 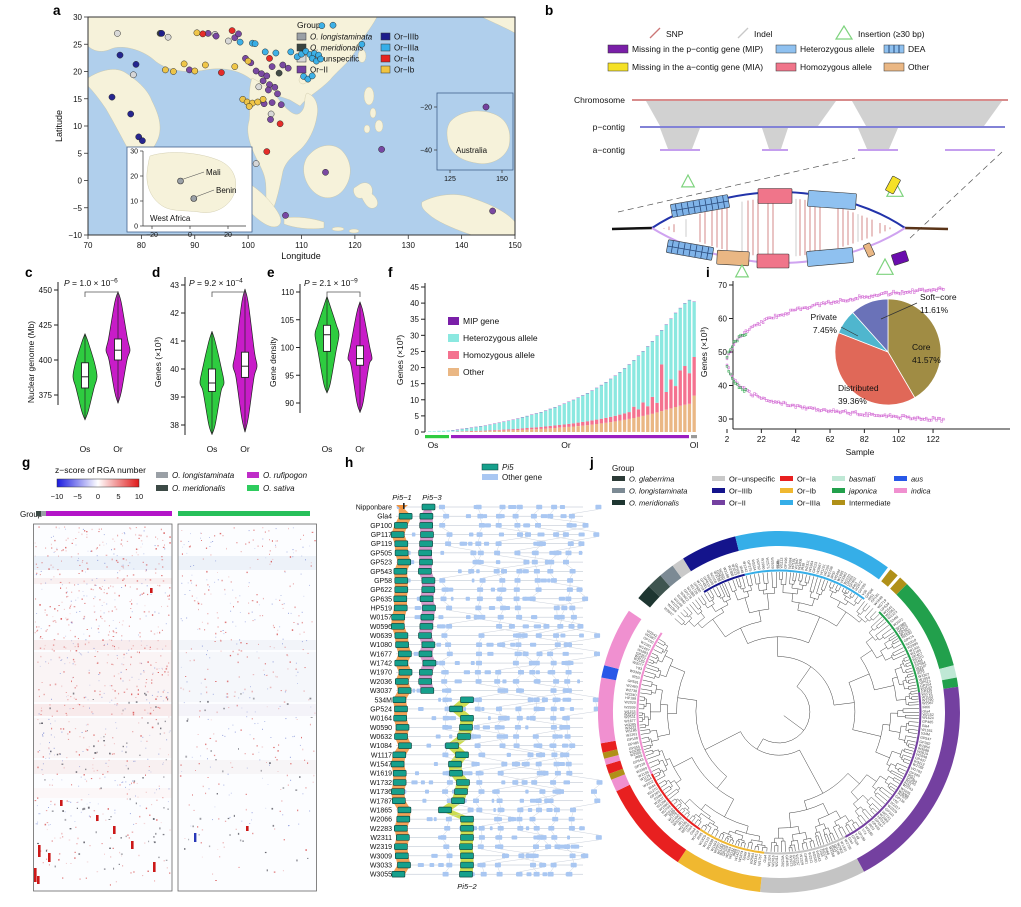 What do you see at coordinates (648, 640) in the screenshot?
I see `svg-text: GP150` at bounding box center [648, 640].